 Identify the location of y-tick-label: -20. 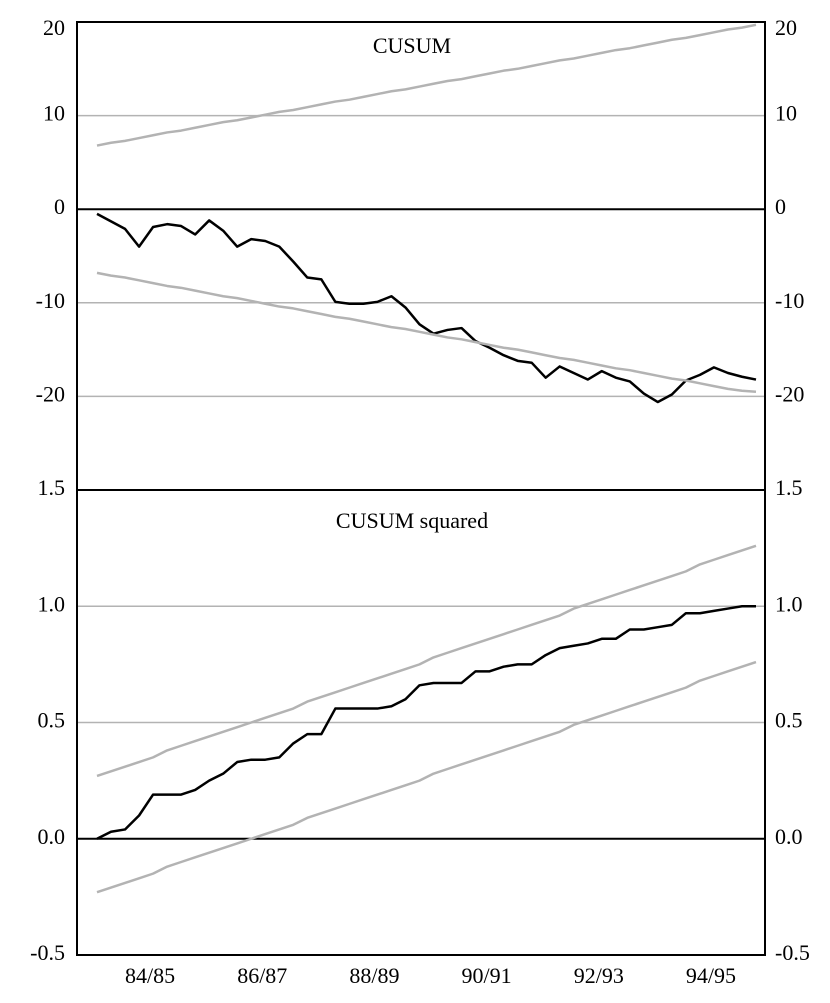
(50, 393).